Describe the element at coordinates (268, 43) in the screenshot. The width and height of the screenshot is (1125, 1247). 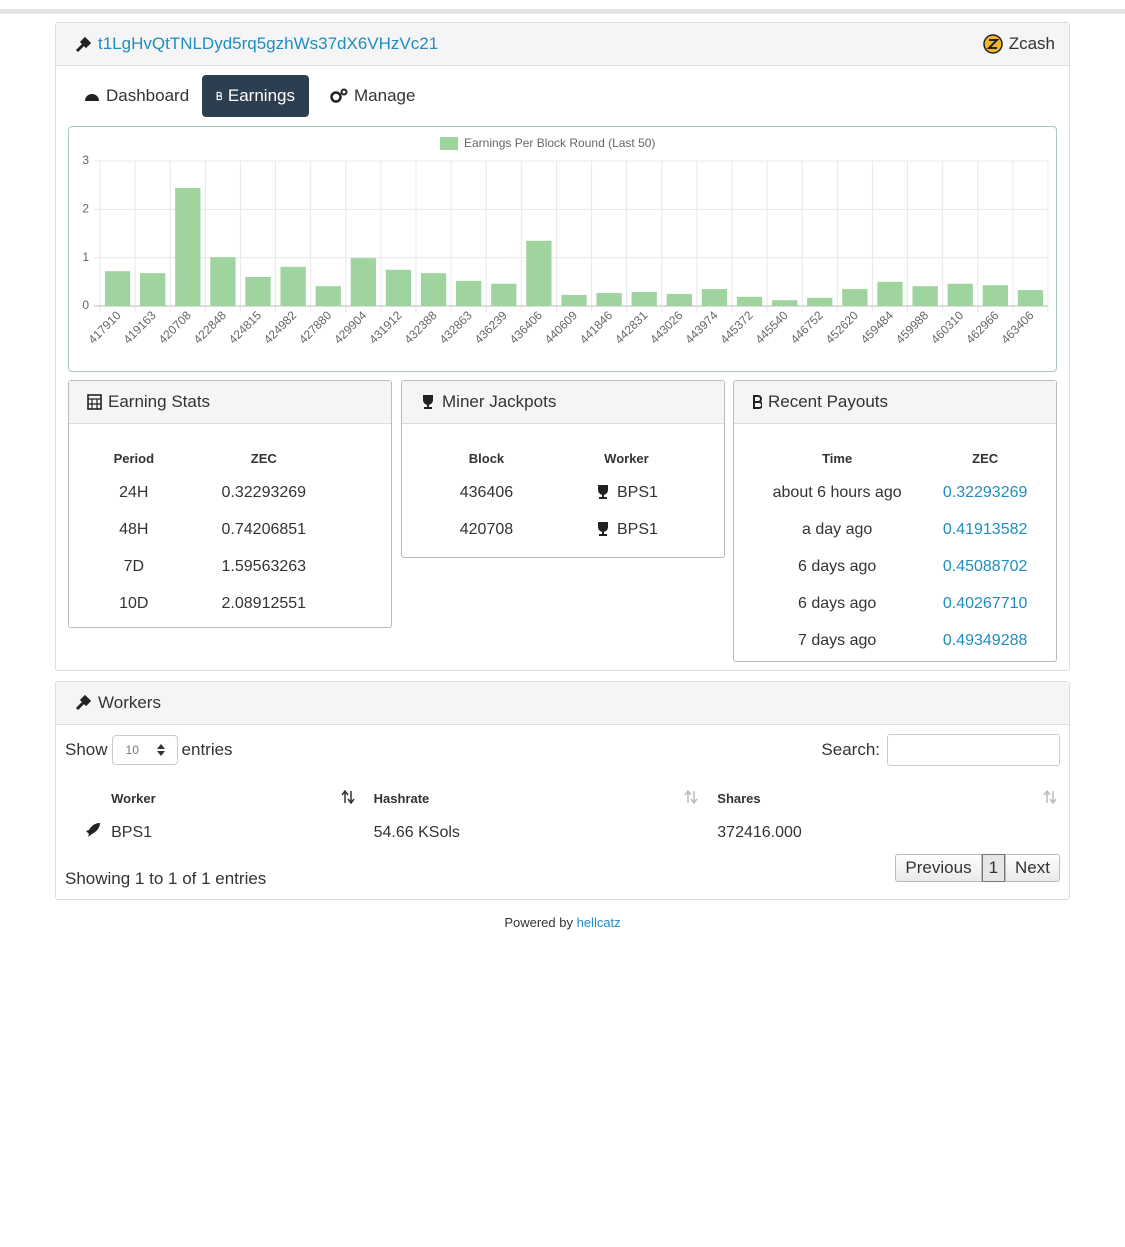
I see `address-link: t1LgHvQtTNLDyd5rq5gzhWs37dX6VHzVc21` at that location.